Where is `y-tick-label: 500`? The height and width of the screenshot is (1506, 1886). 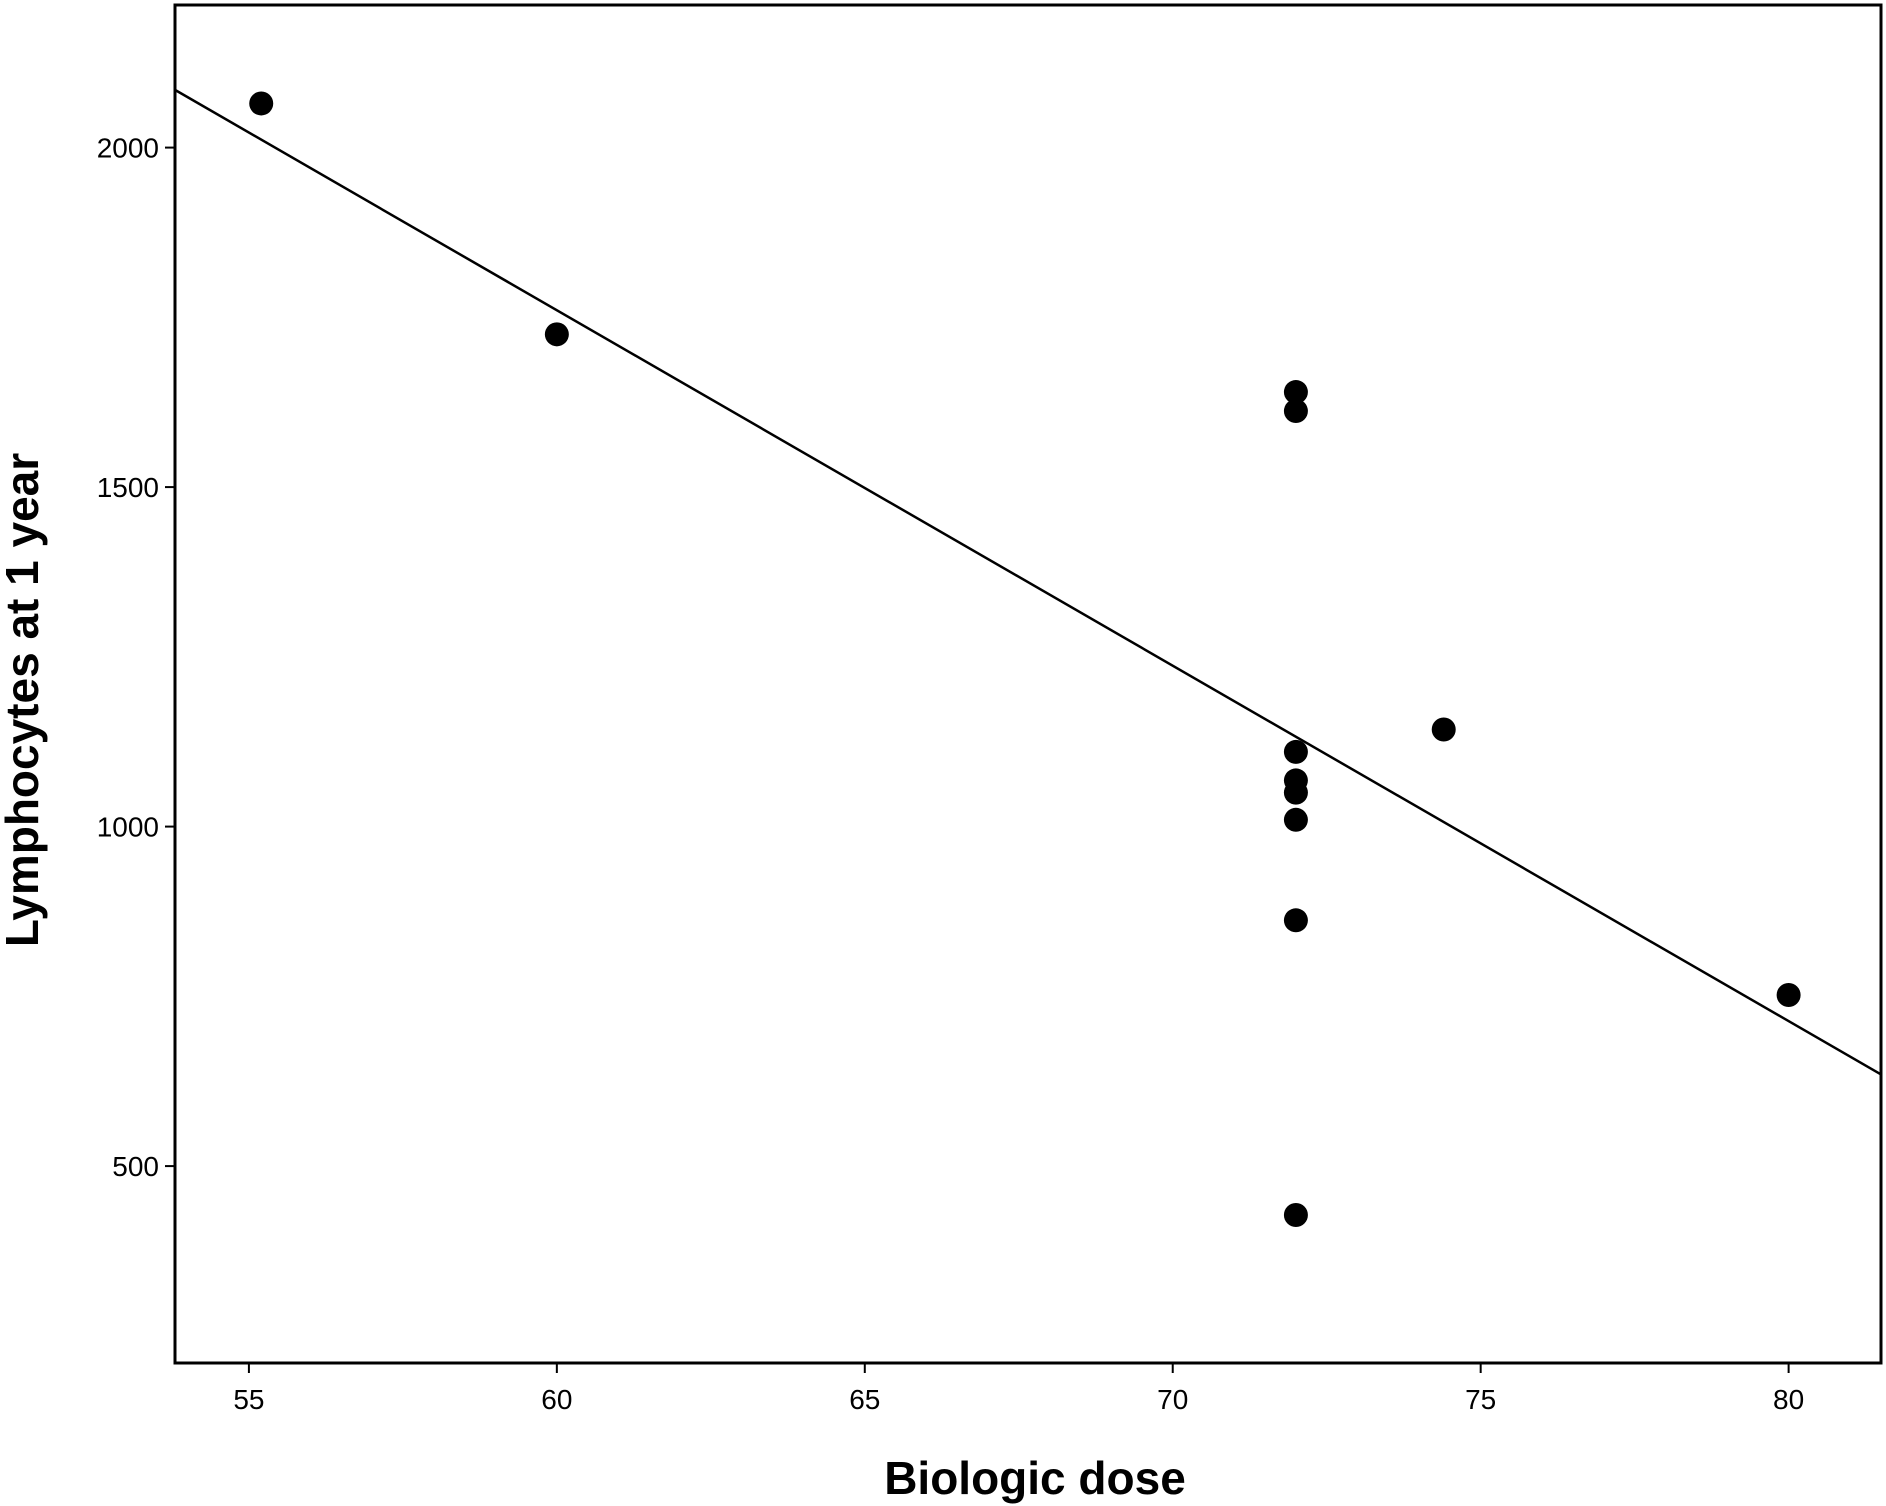 y-tick-label: 500 is located at coordinates (135, 1166).